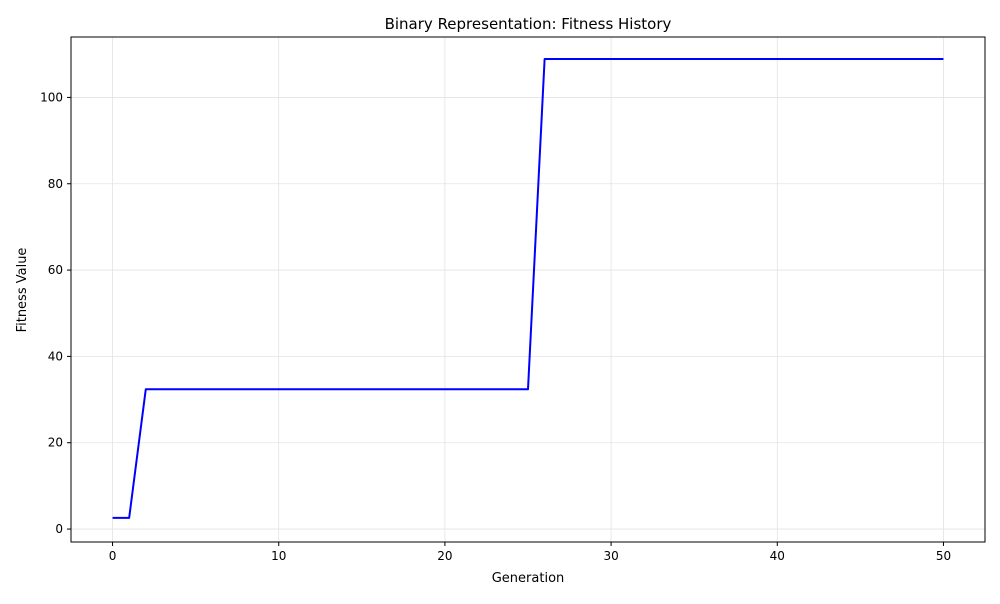 Image resolution: width=1000 pixels, height=604 pixels. Describe the element at coordinates (55, 270) in the screenshot. I see `y-tick-label: 60` at that location.